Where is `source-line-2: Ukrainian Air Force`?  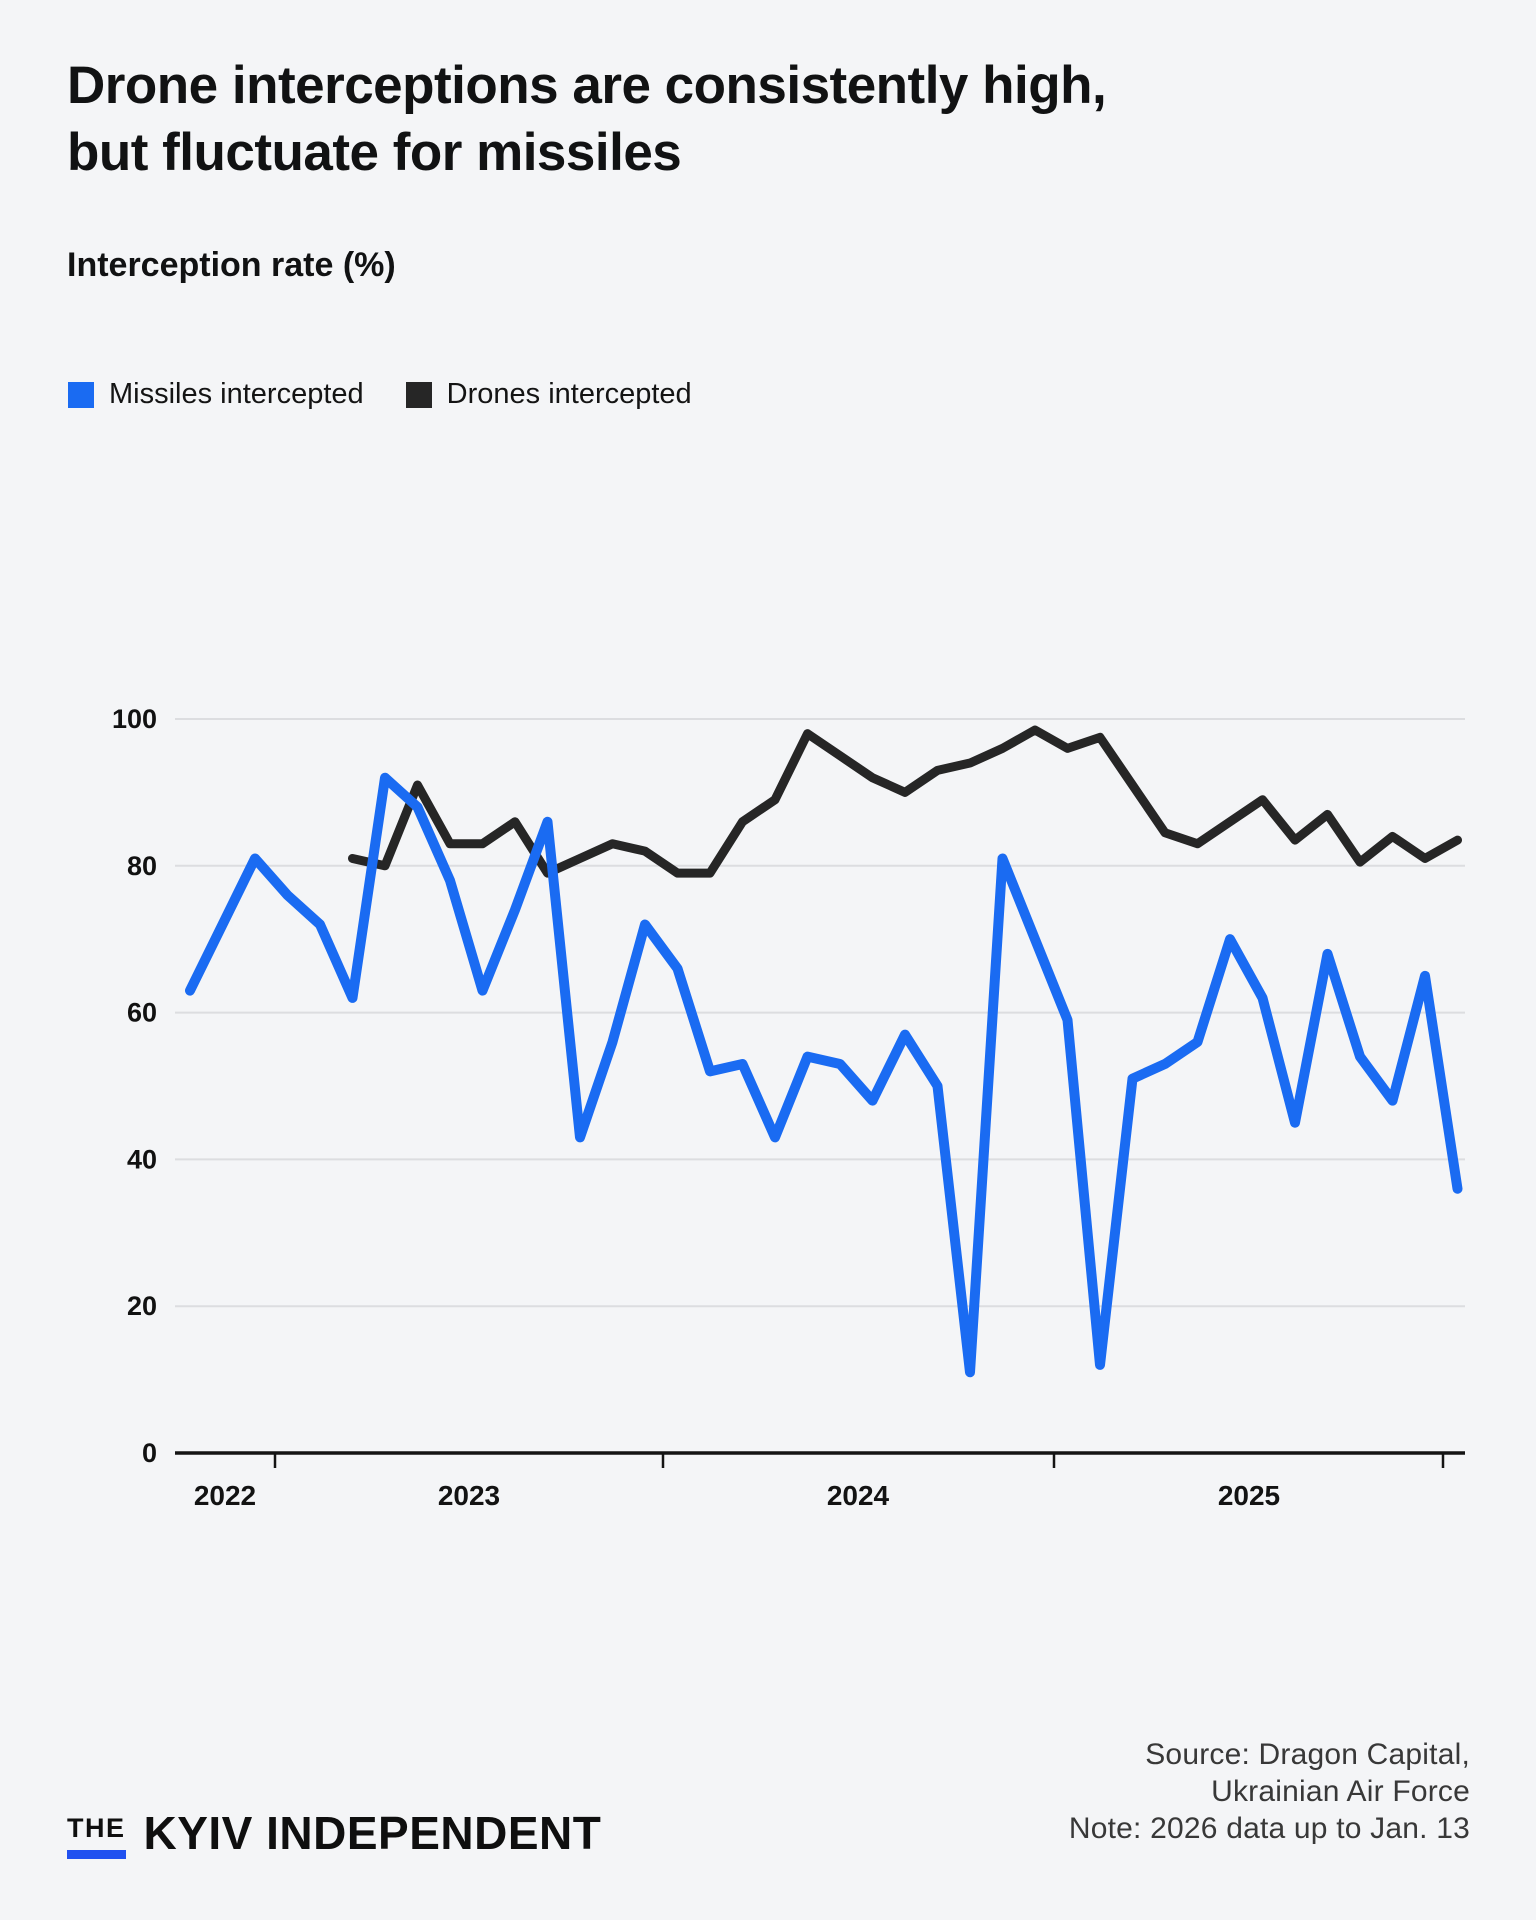
source-line-2: Ukrainian Air Force is located at coordinates (1340, 1792).